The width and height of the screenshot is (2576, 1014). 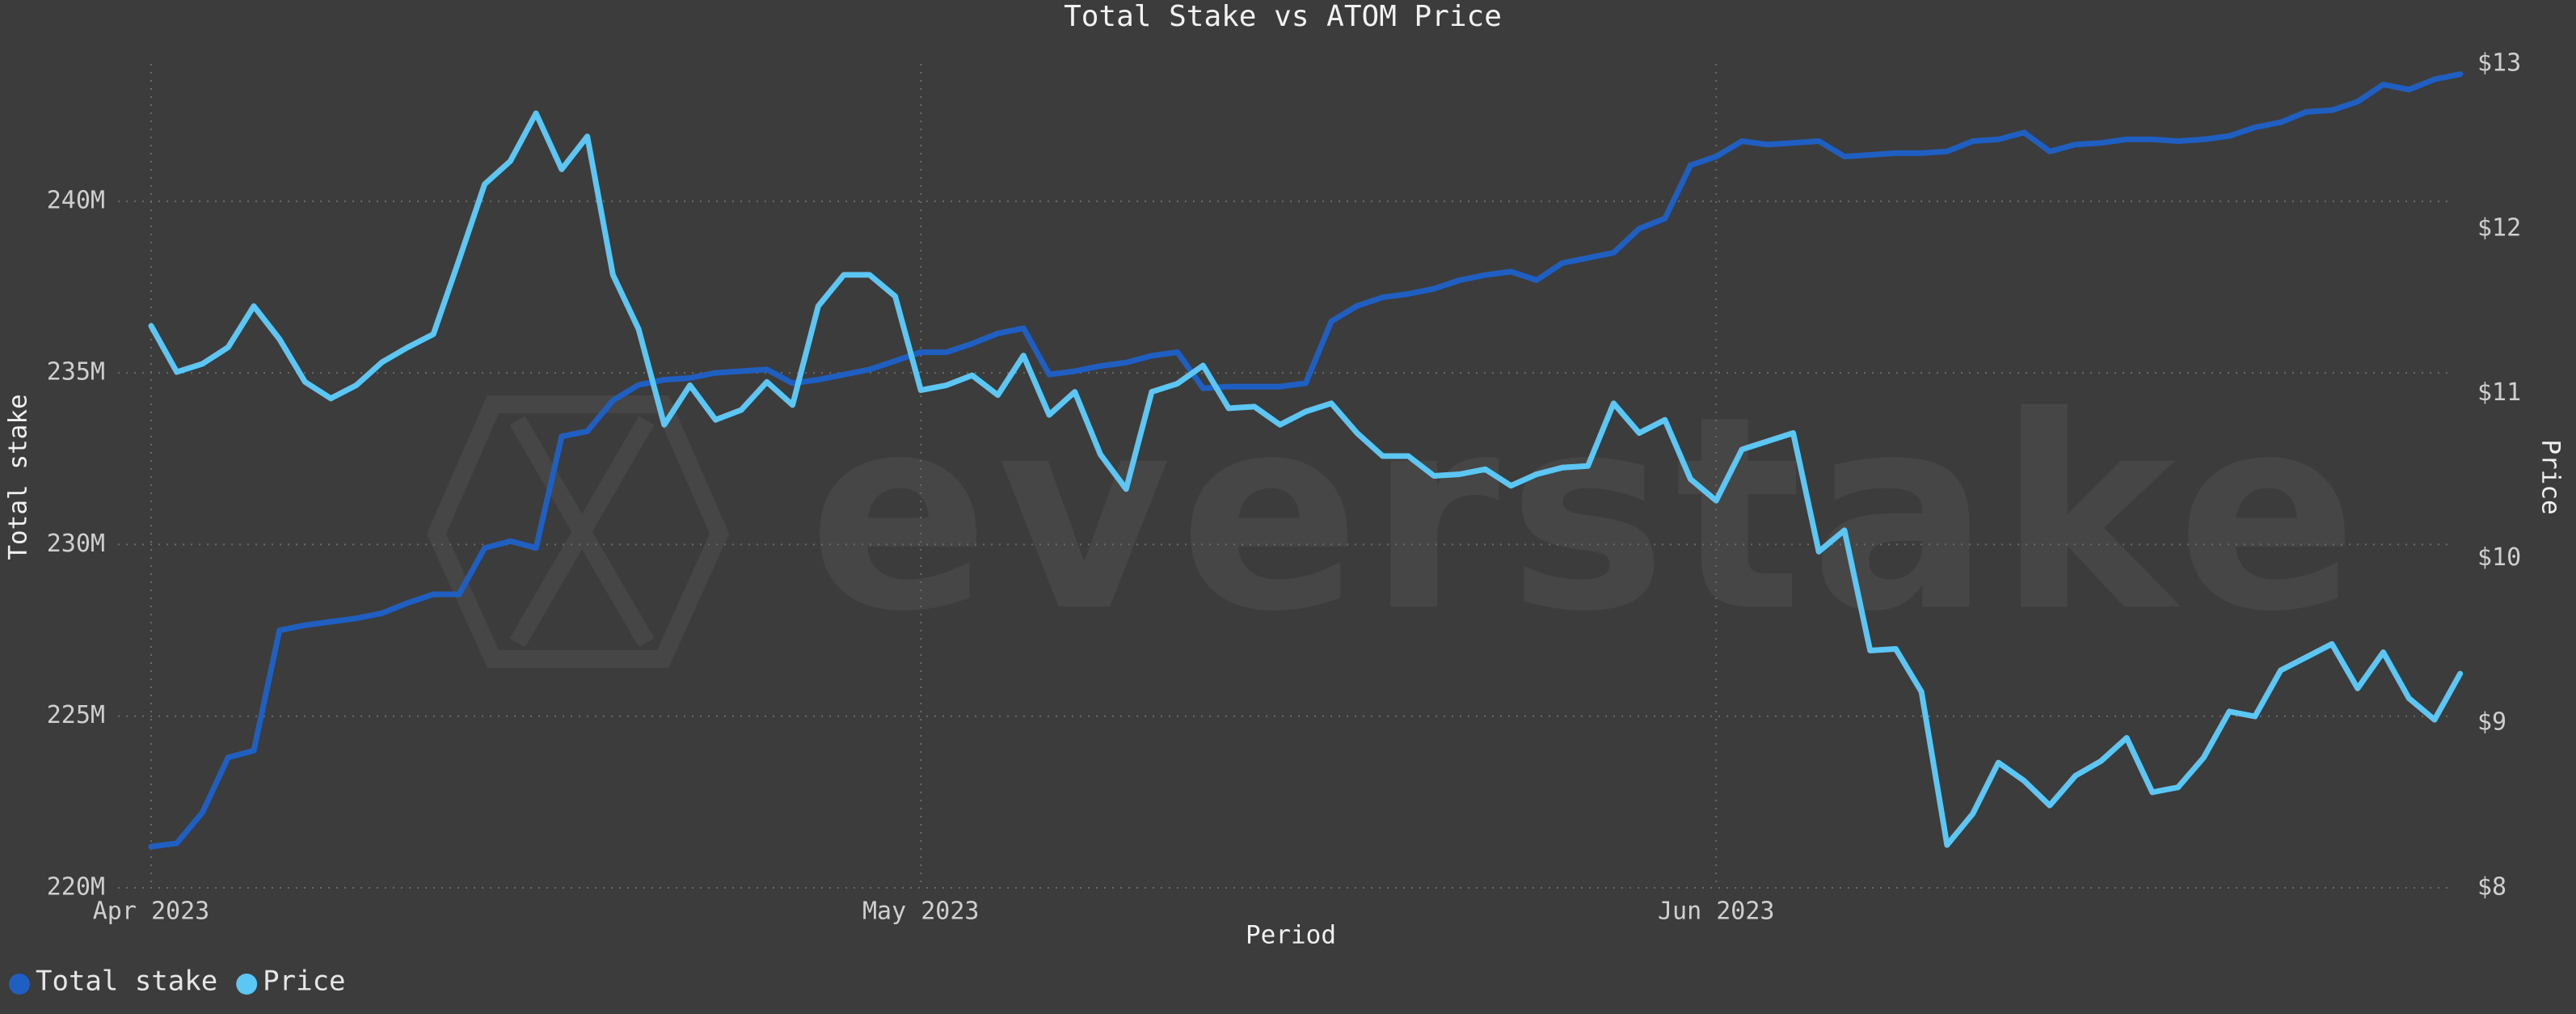 I want to click on y-tick-label: 240M, so click(x=76, y=200).